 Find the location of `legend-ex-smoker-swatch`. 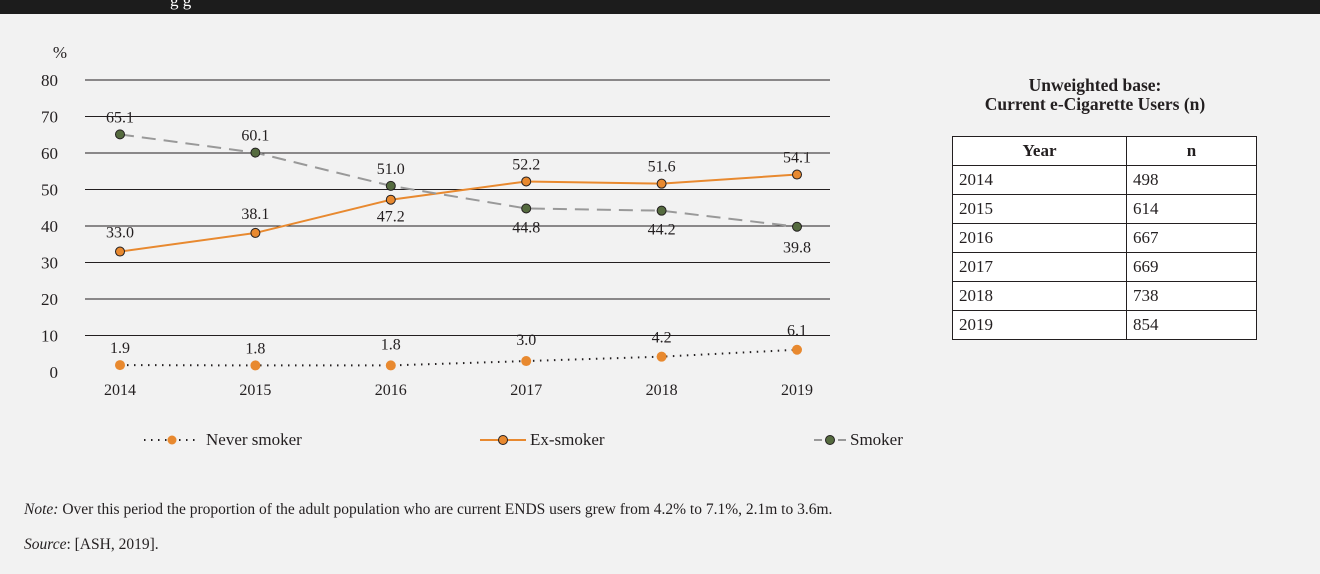

legend-ex-smoker-swatch is located at coordinates (503, 440).